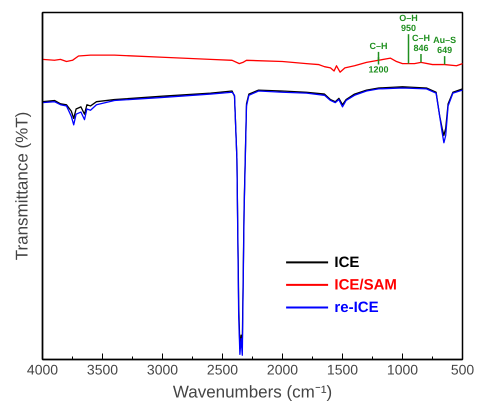  I want to click on legend-label: re-ICE, so click(356, 307).